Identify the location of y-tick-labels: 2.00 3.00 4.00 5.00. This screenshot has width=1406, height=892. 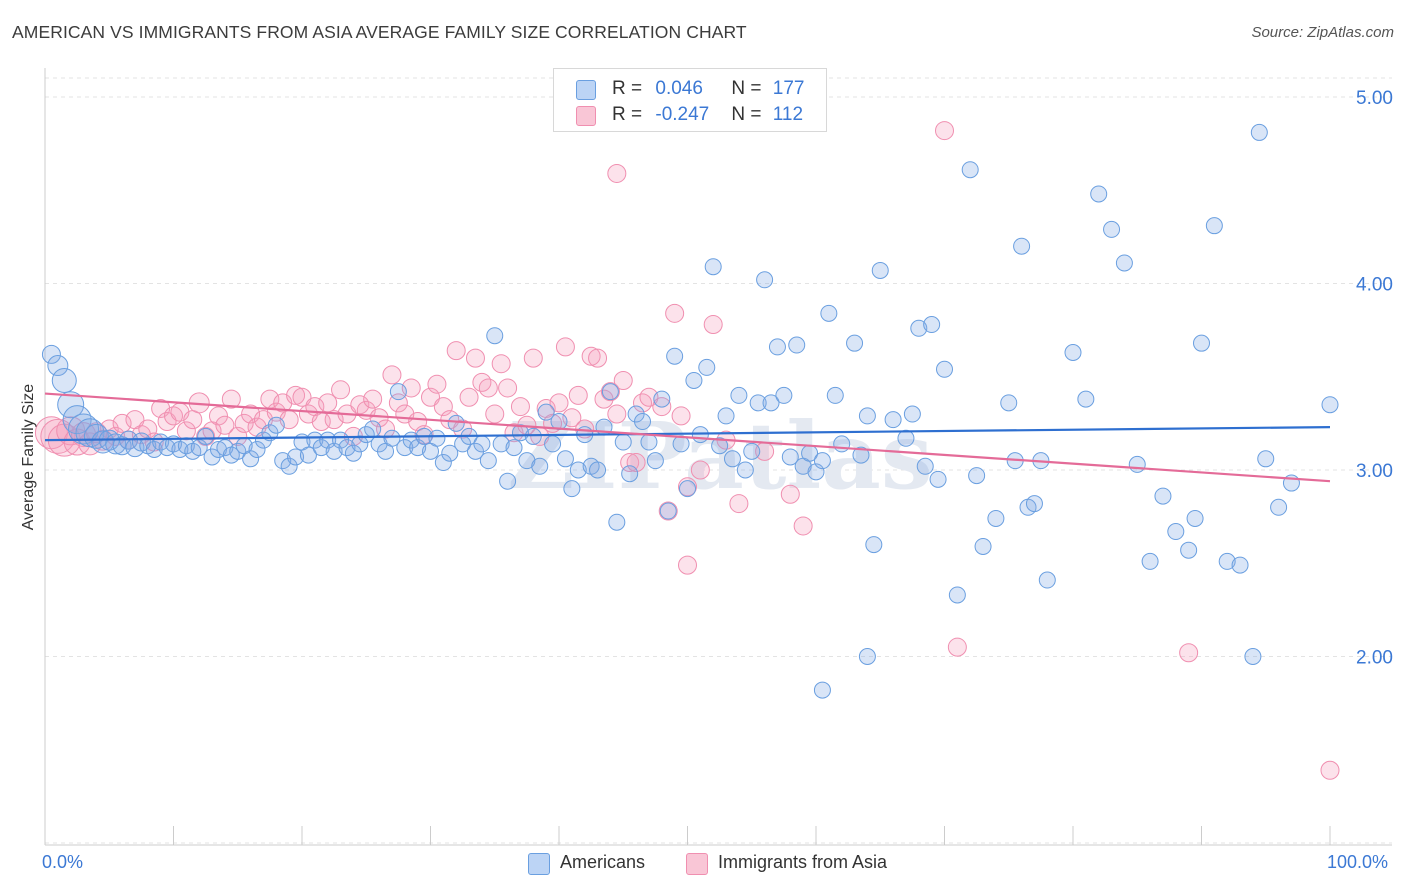
(1374, 378).